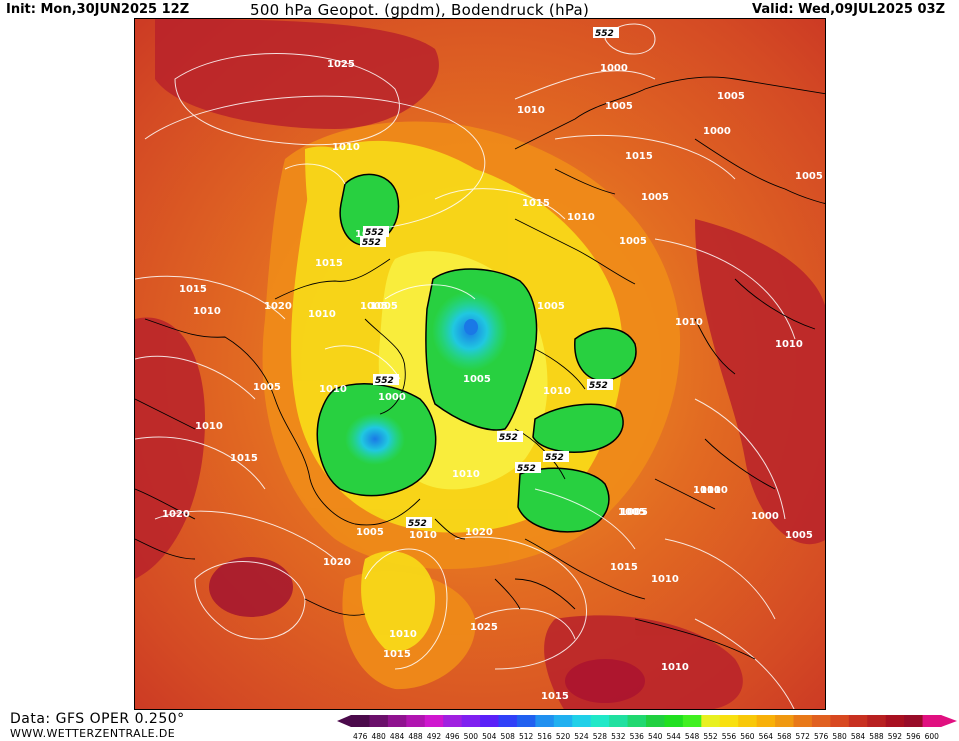 This screenshot has height=741, width=959. What do you see at coordinates (655, 736) in the screenshot?
I see `scale-tick-label: 540` at bounding box center [655, 736].